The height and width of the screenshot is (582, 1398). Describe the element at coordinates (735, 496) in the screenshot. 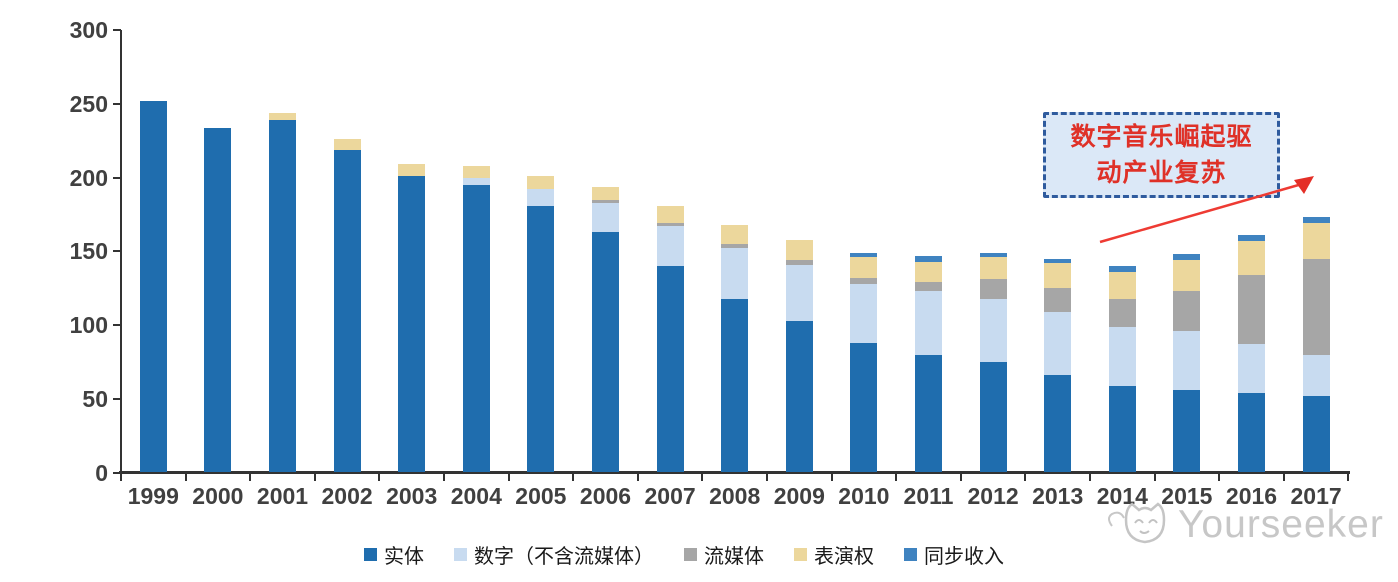

I see `x-axis-tick-label: 2008` at that location.